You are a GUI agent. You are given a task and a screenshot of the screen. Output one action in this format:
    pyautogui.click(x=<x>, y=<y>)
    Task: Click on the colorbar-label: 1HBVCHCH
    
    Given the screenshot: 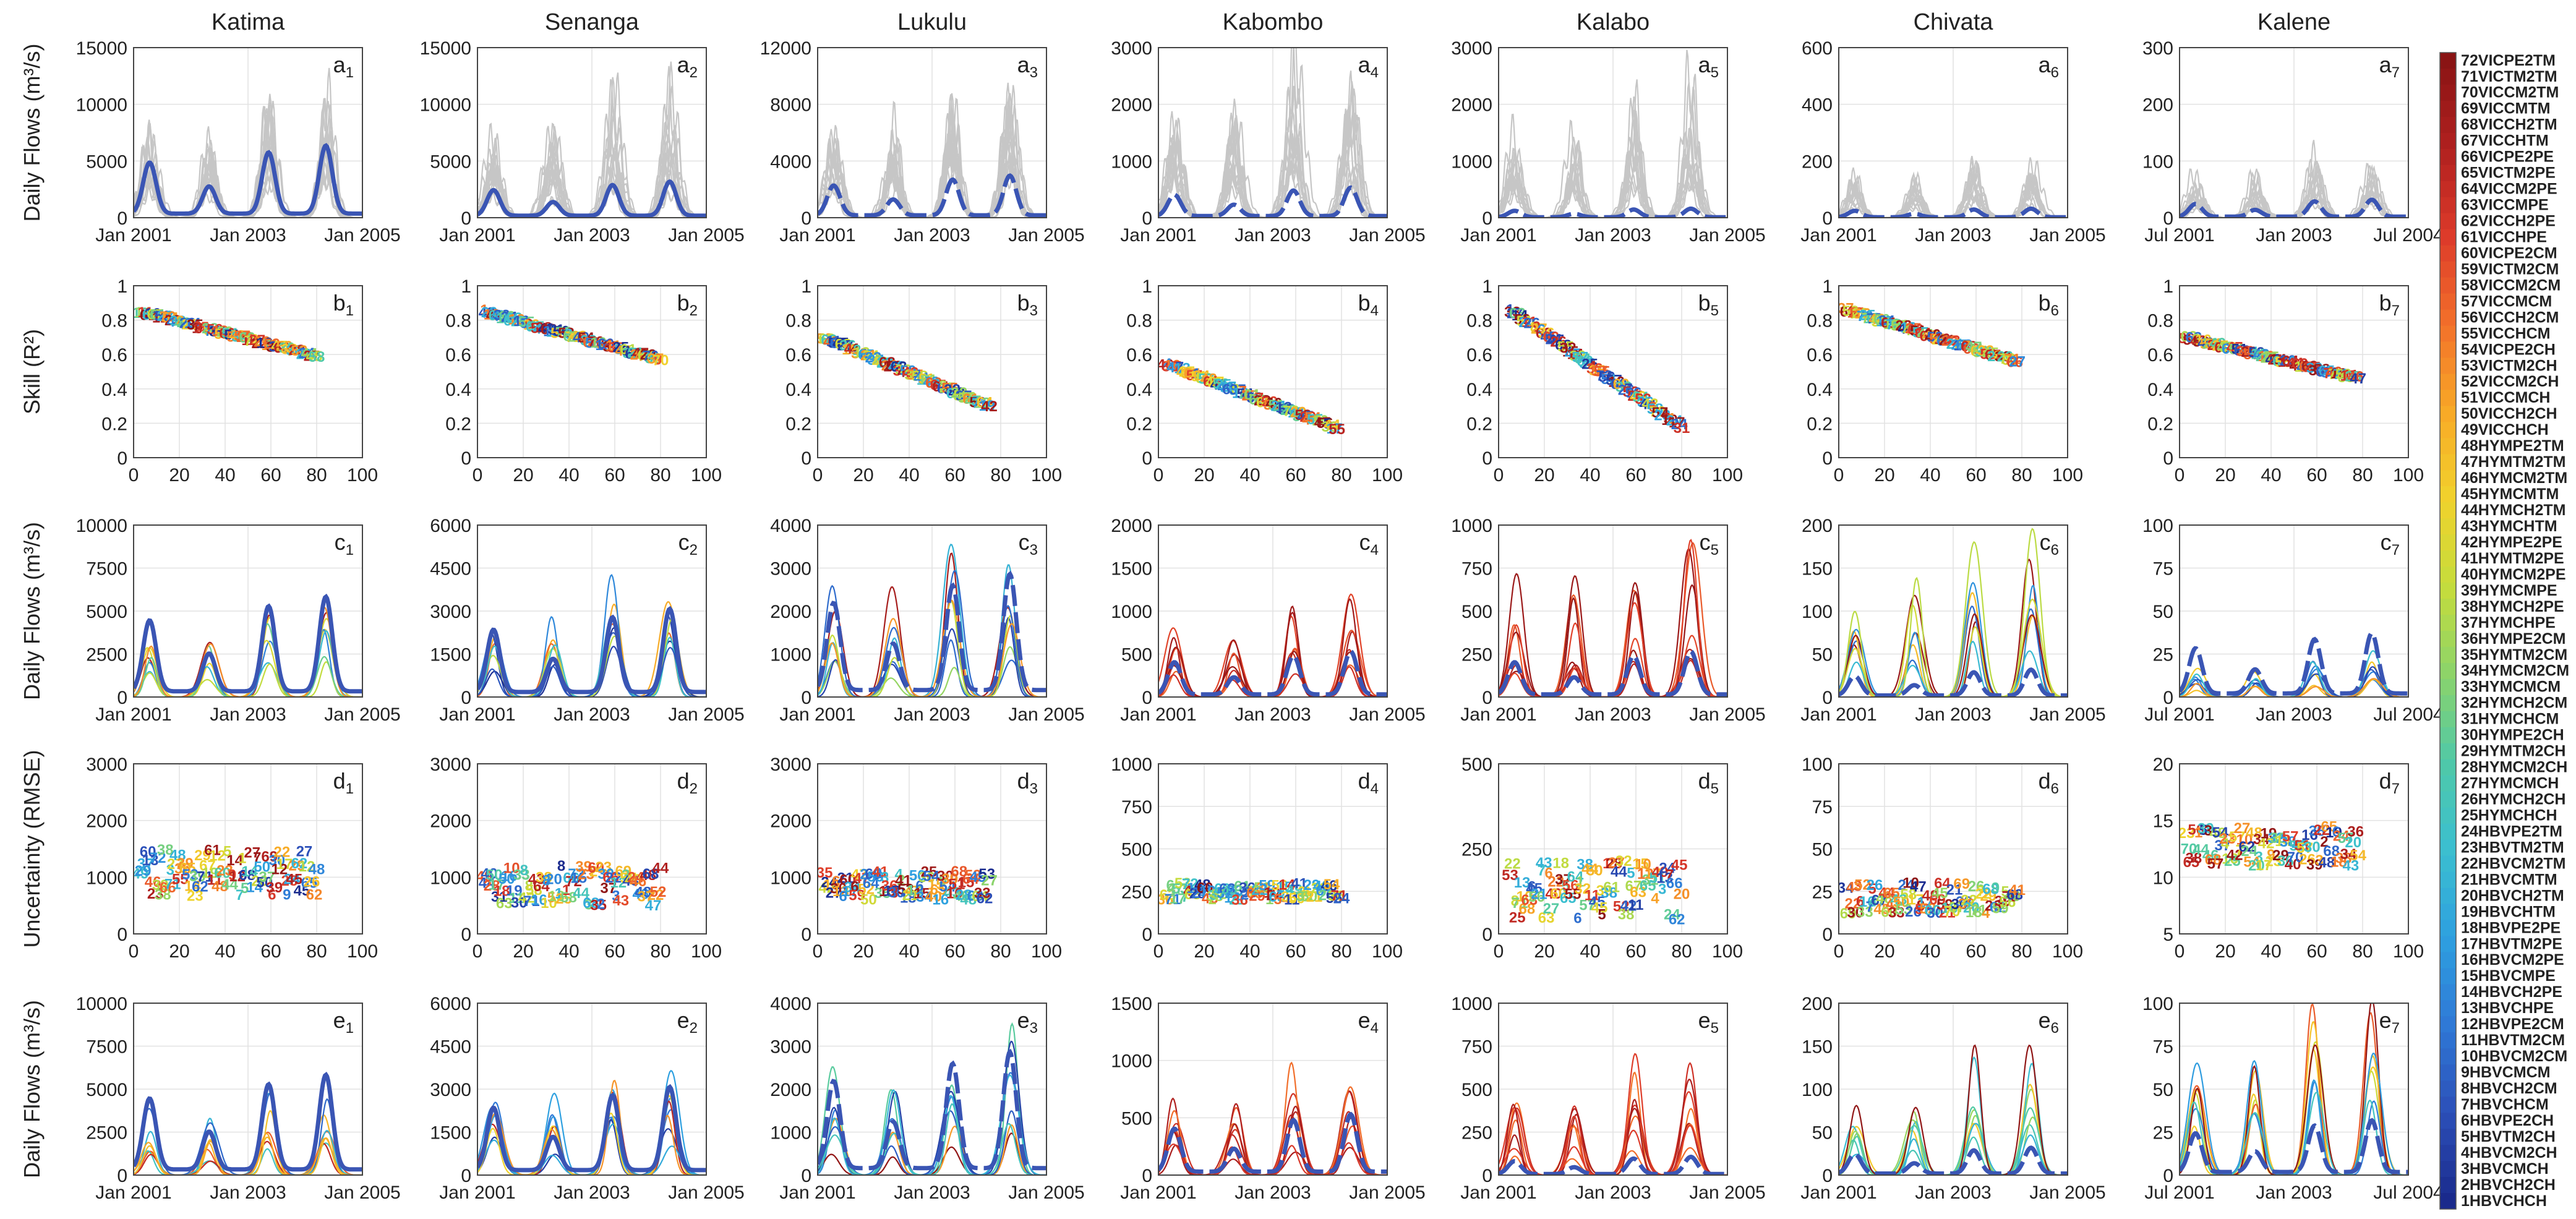 What is the action you would take?
    pyautogui.click(x=2504, y=1201)
    